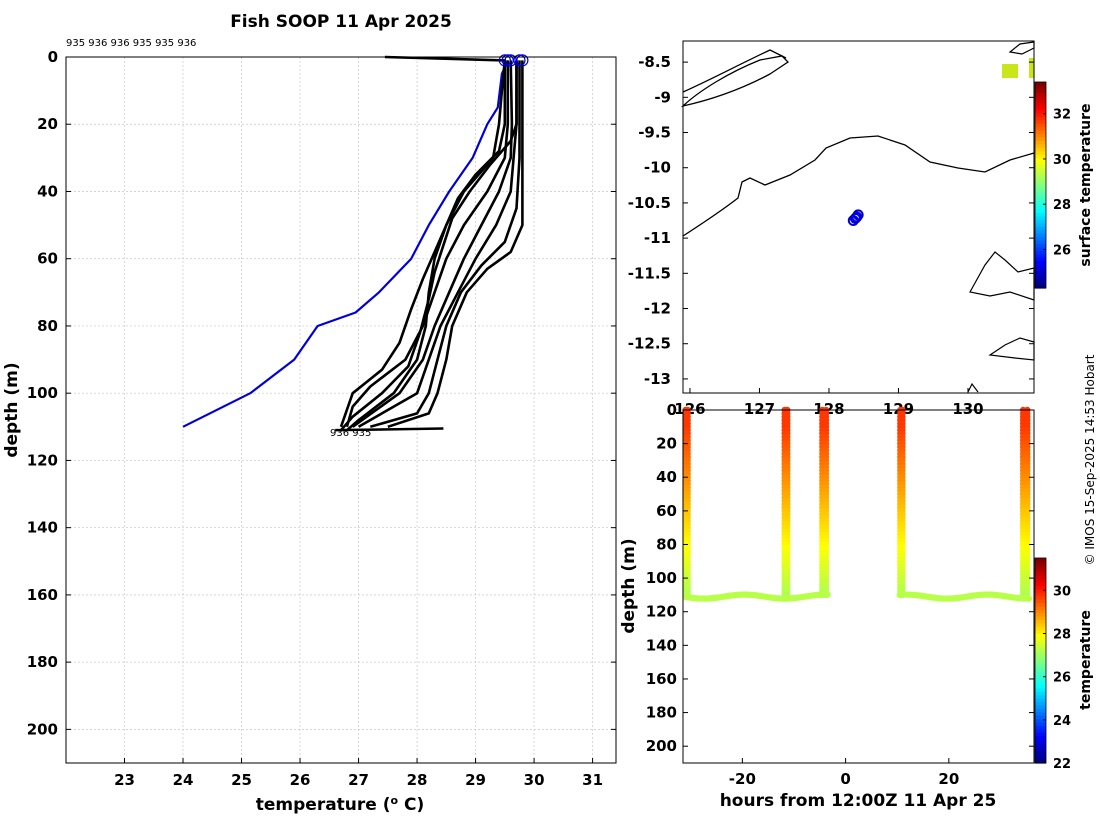 The height and width of the screenshot is (824, 1100). I want to click on section-frame, so click(858, 586).